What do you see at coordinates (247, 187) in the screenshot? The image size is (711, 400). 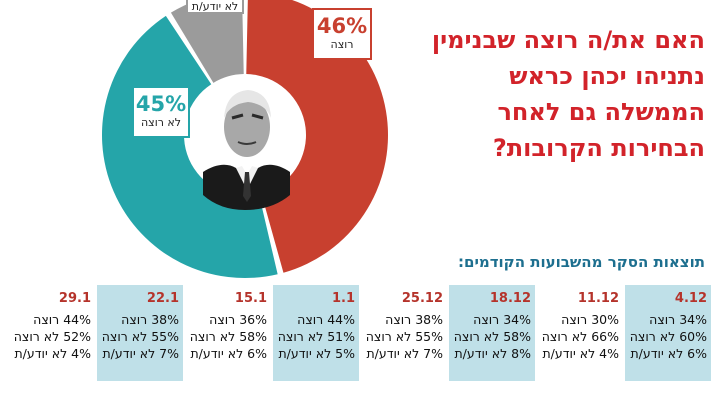 I see `portrait-tie` at bounding box center [247, 187].